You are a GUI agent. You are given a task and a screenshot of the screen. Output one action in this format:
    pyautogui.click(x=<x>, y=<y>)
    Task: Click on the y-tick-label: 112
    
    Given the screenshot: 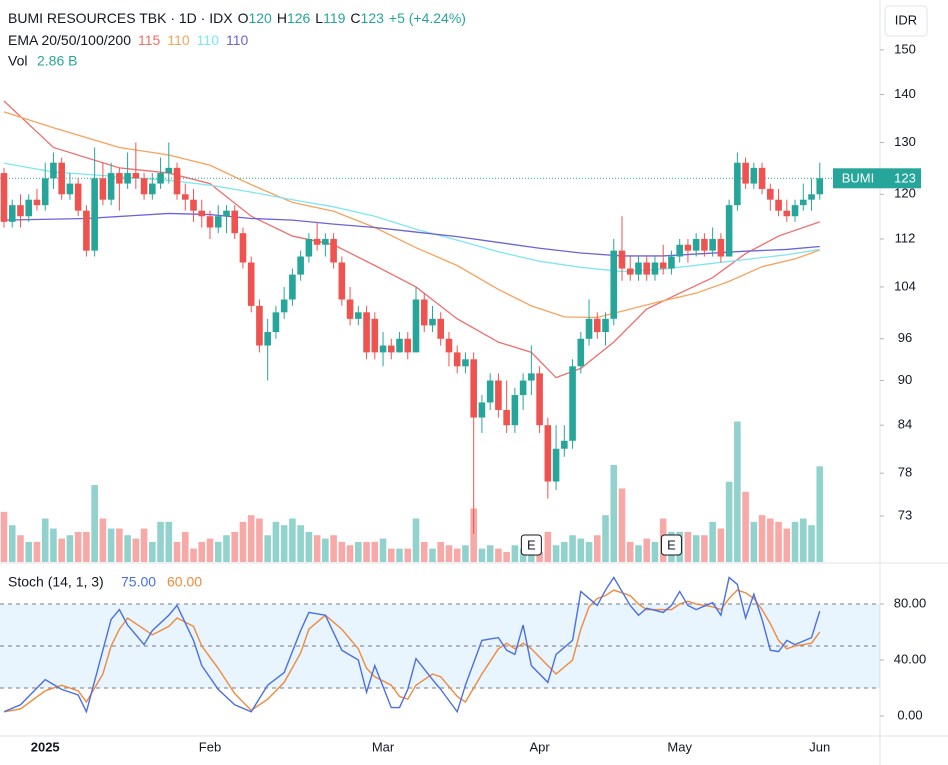 What is the action you would take?
    pyautogui.click(x=905, y=237)
    